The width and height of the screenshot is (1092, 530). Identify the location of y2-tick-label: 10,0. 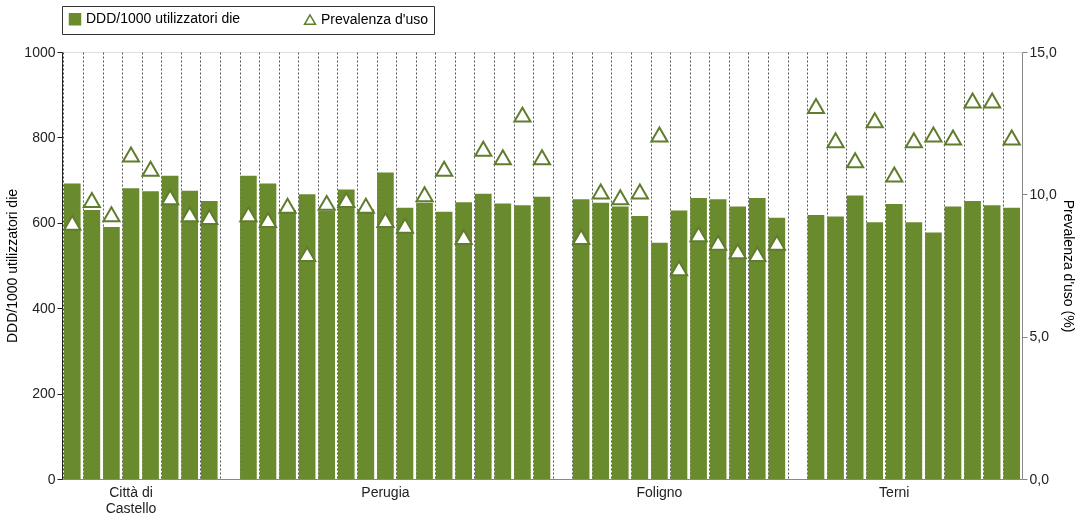
(1043, 193).